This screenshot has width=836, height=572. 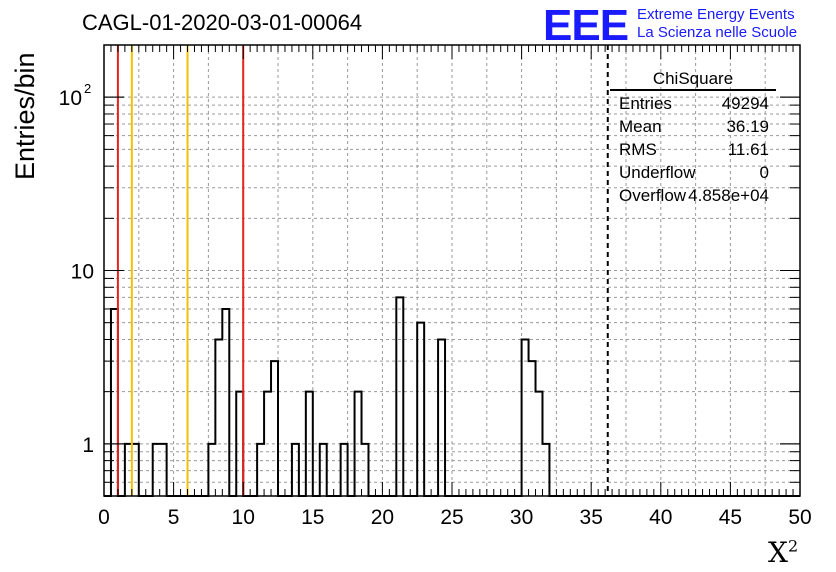 I want to click on x-tick-label: 0, so click(x=104, y=517).